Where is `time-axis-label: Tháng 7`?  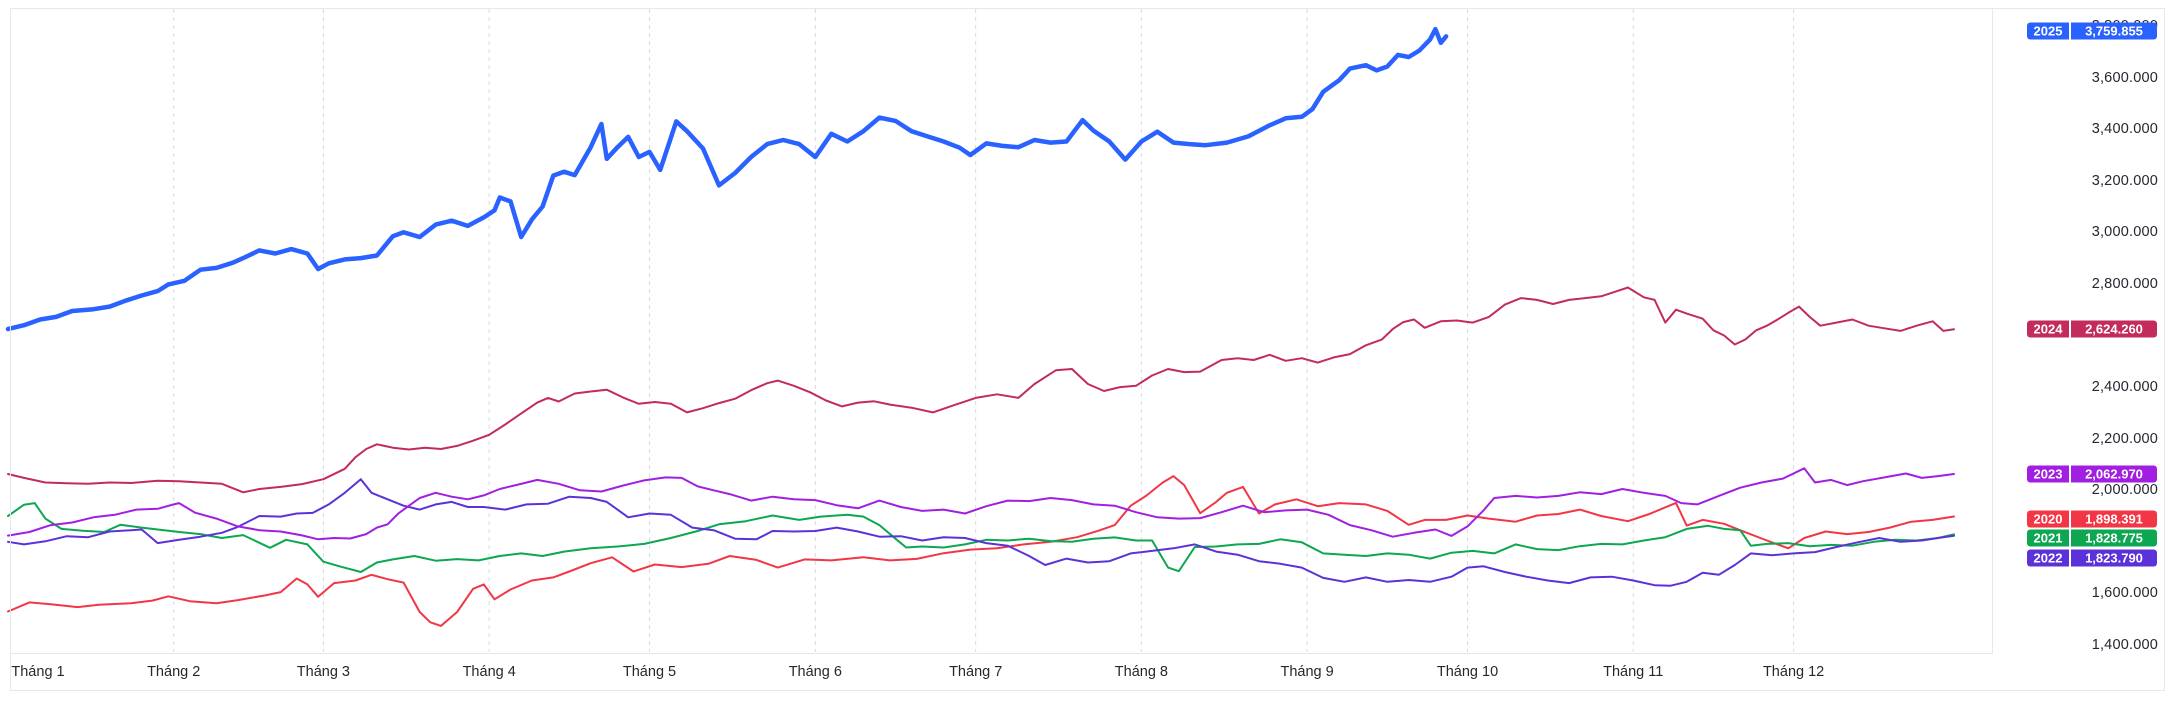 time-axis-label: Tháng 7 is located at coordinates (976, 672).